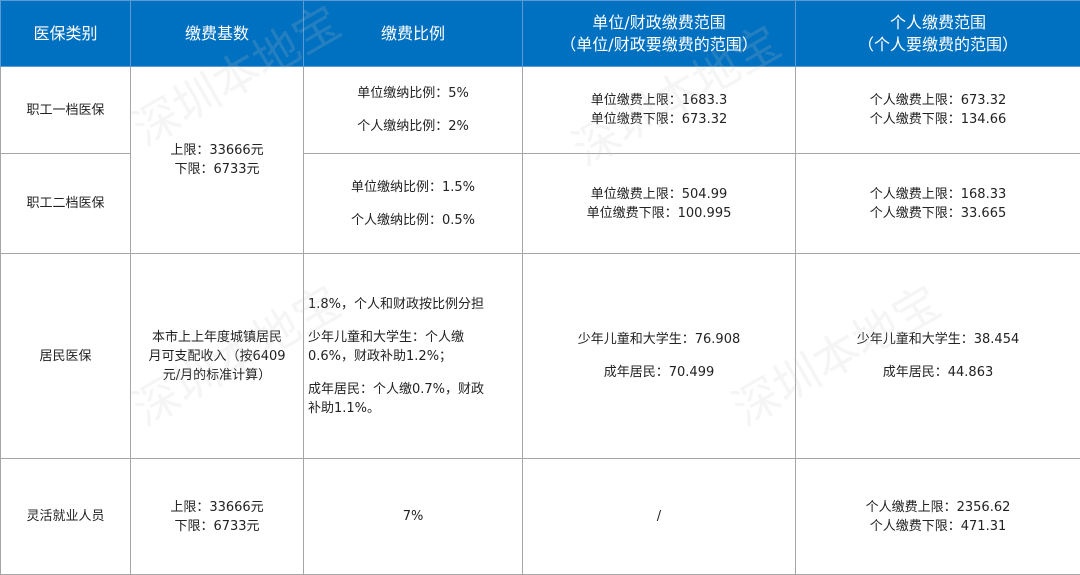 This screenshot has height=575, width=1080. I want to click on text: 个人缴费上限：2356.62, so click(938, 507).